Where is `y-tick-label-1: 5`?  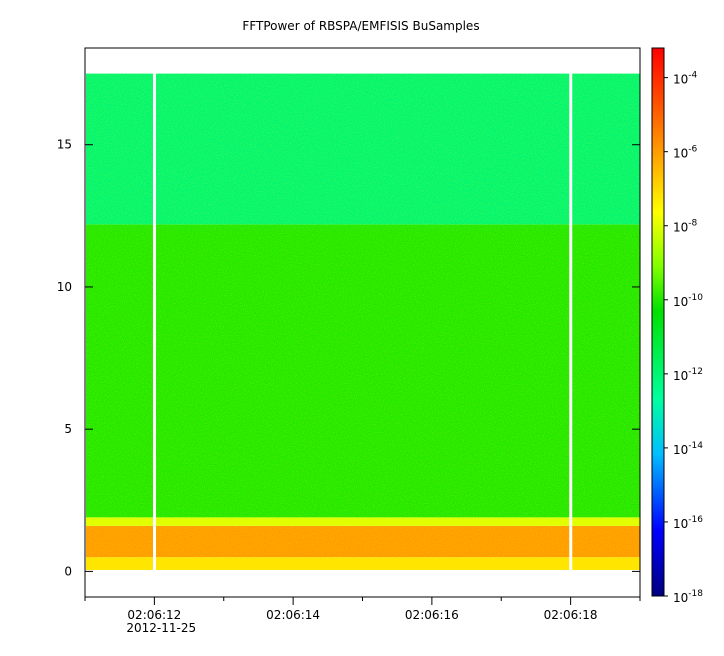
y-tick-label-1: 5 is located at coordinates (68, 429).